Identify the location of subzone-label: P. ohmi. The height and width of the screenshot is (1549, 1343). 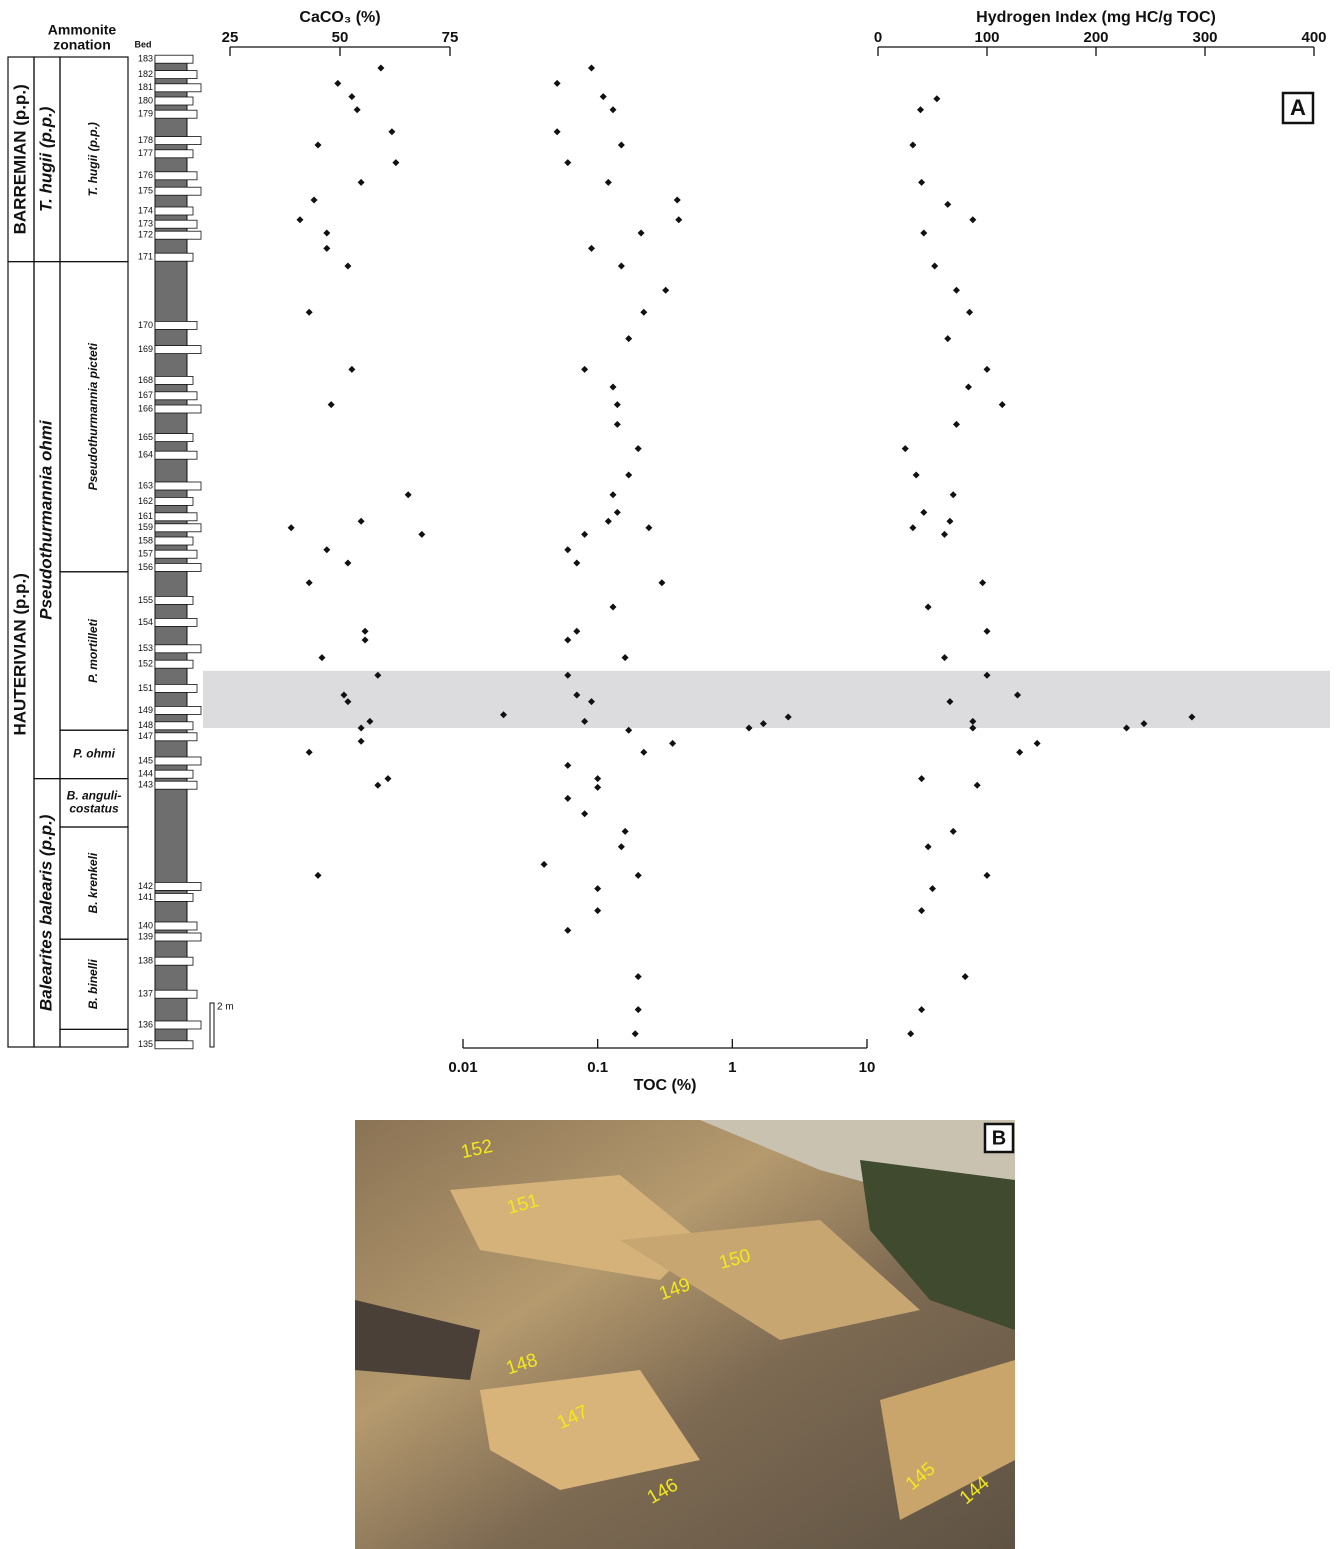
(94, 754).